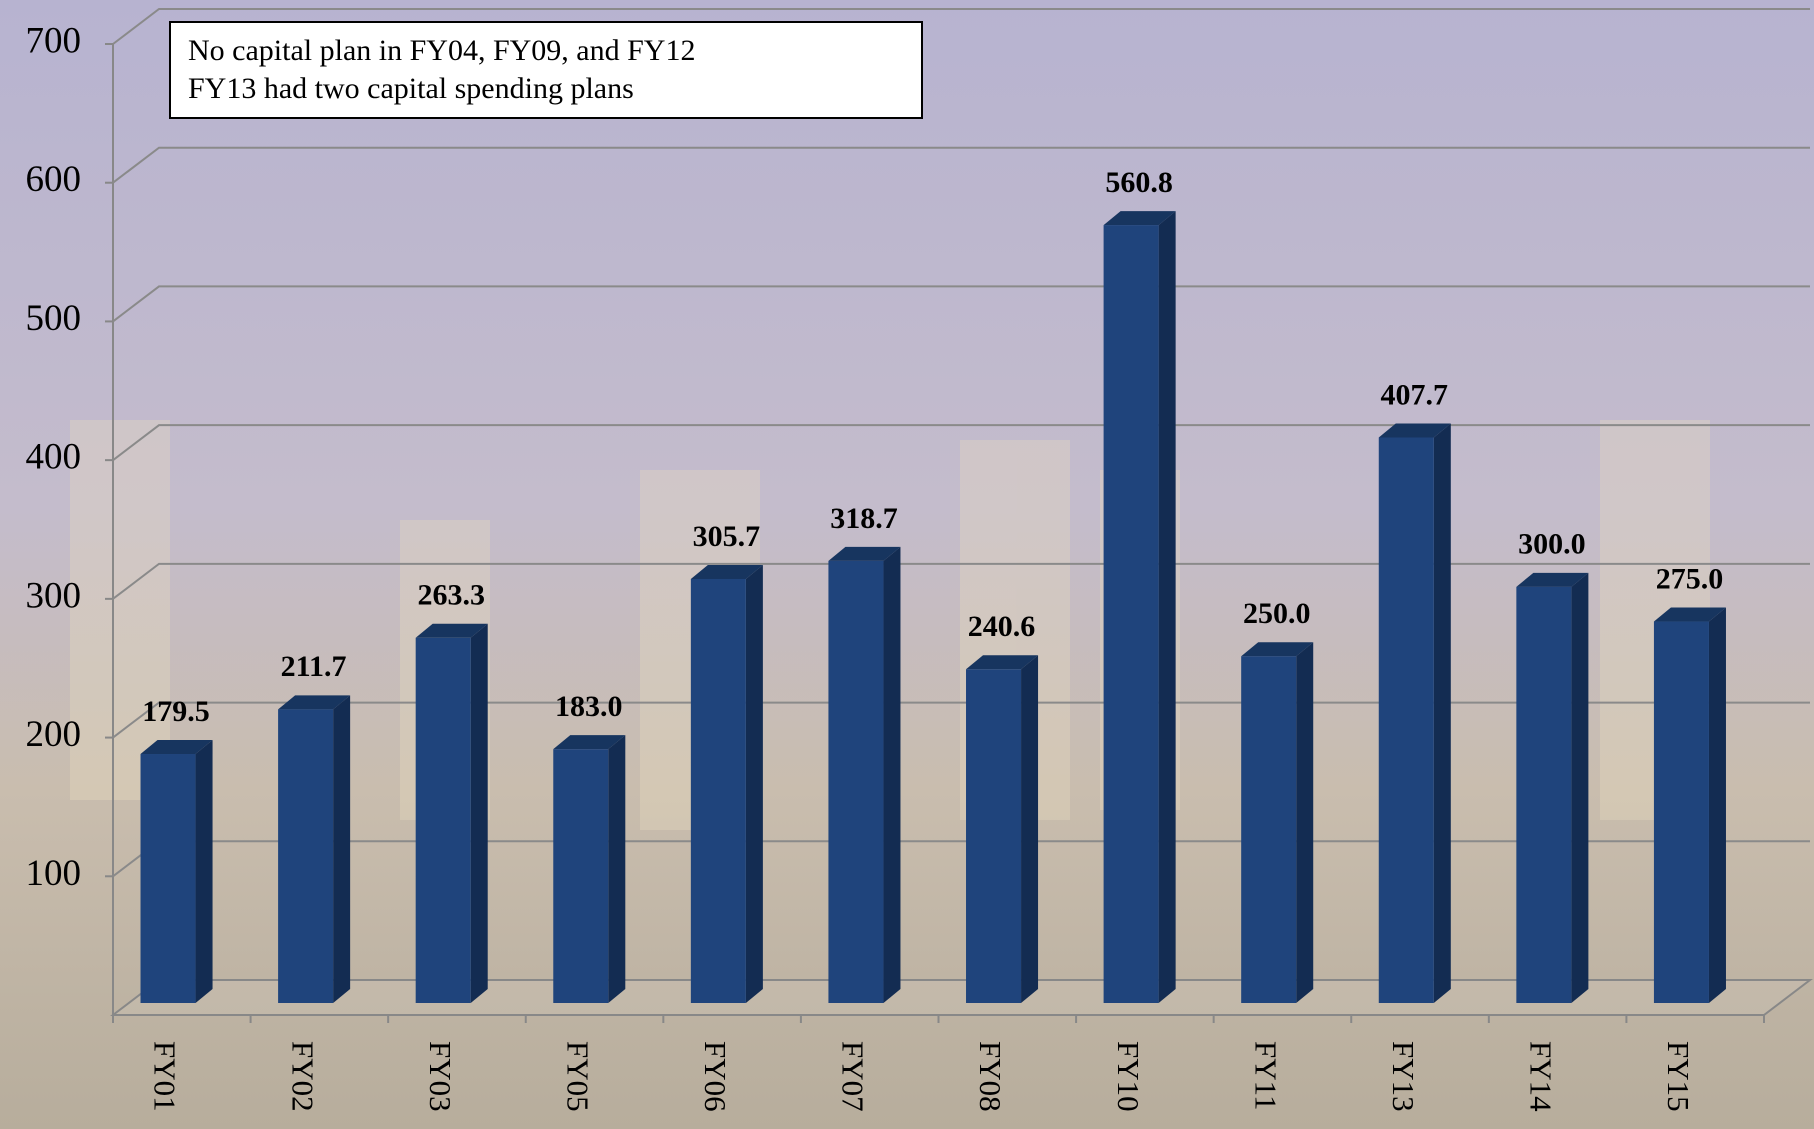 Image resolution: width=1814 pixels, height=1129 pixels. Describe the element at coordinates (1265, 1075) in the screenshot. I see `x-tick-label: FY11` at that location.